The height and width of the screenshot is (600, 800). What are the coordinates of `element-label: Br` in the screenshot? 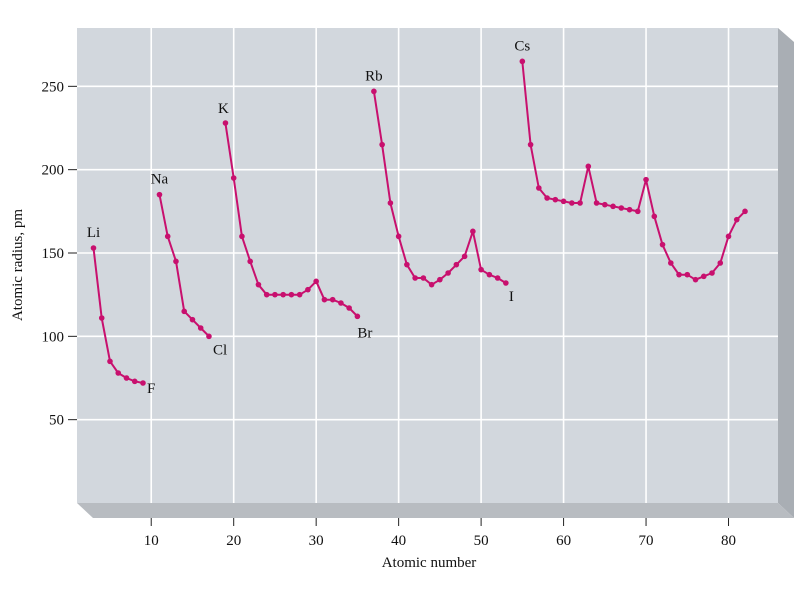 It's located at (364, 333).